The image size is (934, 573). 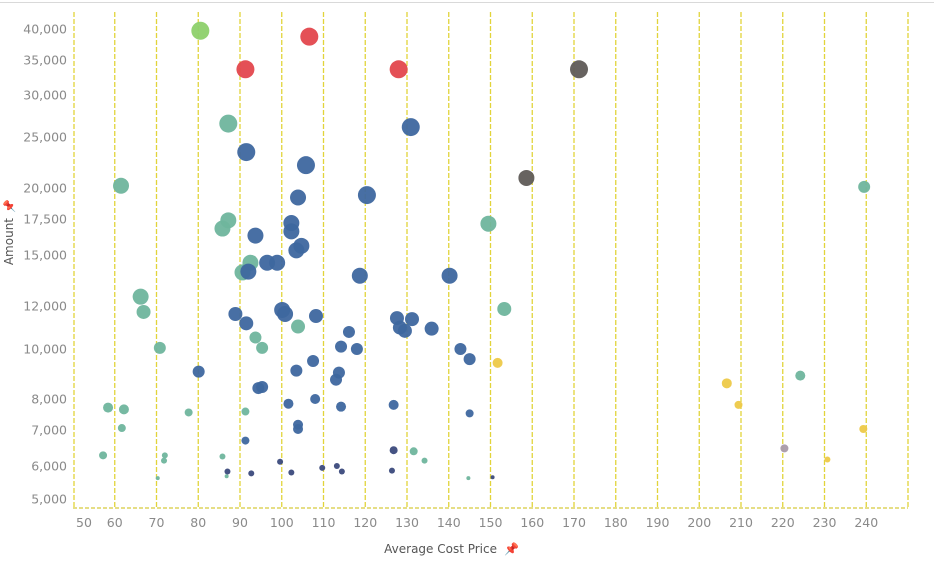 I want to click on y-tick-label: 20,000, so click(x=45, y=188).